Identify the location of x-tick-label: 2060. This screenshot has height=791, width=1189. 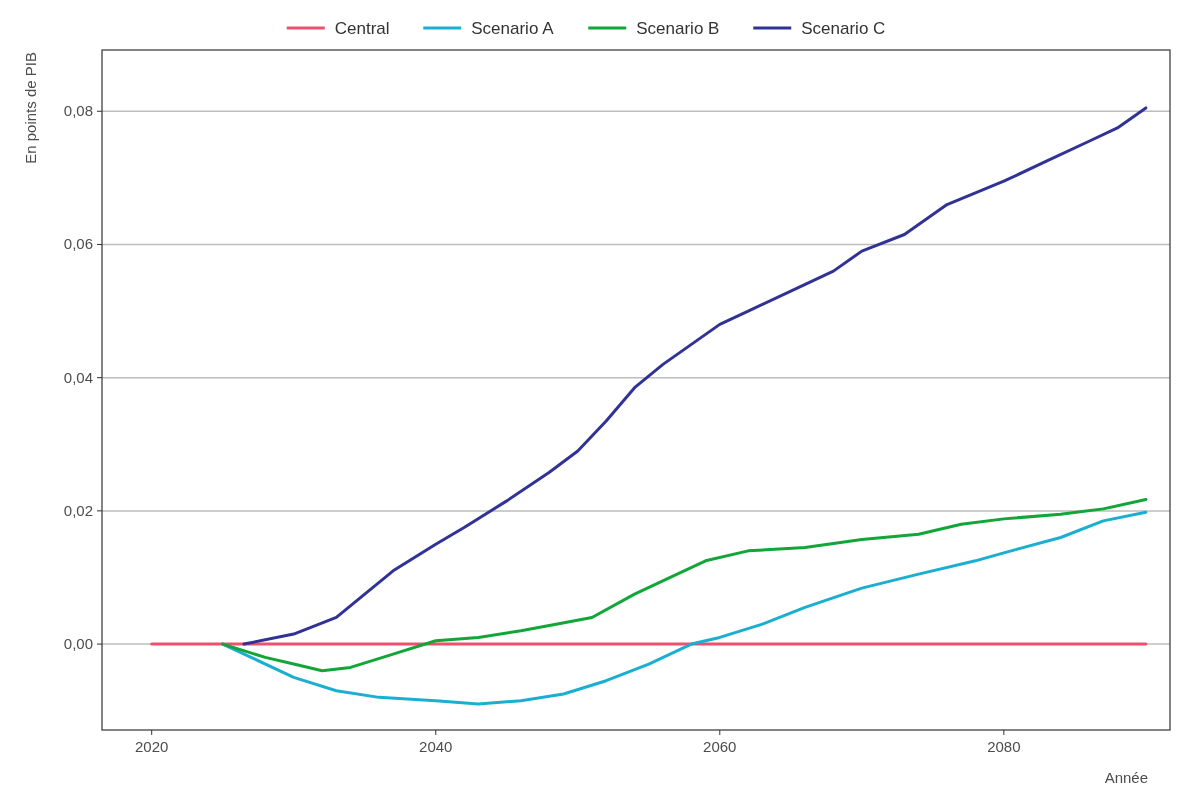
(720, 746).